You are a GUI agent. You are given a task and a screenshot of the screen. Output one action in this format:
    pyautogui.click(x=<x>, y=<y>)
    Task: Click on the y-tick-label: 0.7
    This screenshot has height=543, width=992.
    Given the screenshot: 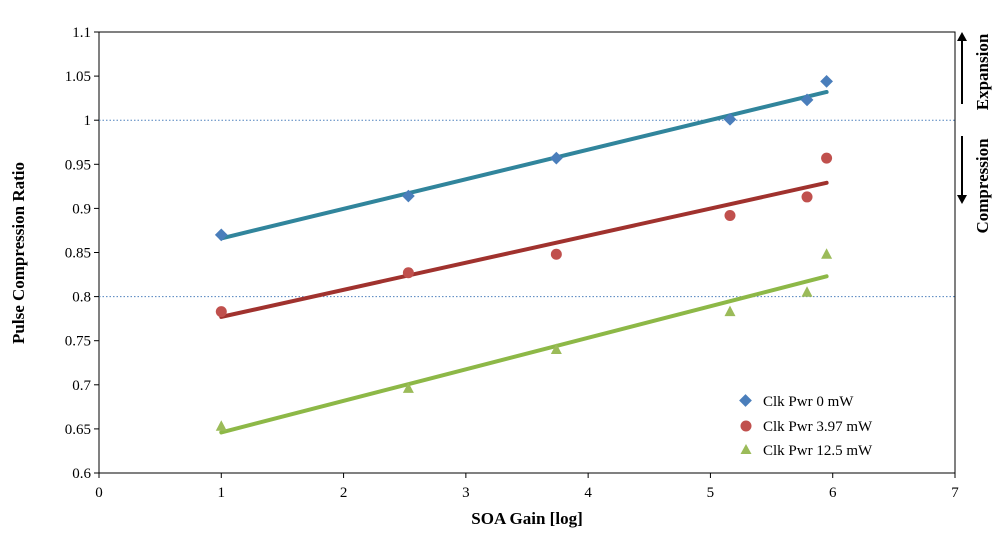 What is the action you would take?
    pyautogui.click(x=81, y=386)
    